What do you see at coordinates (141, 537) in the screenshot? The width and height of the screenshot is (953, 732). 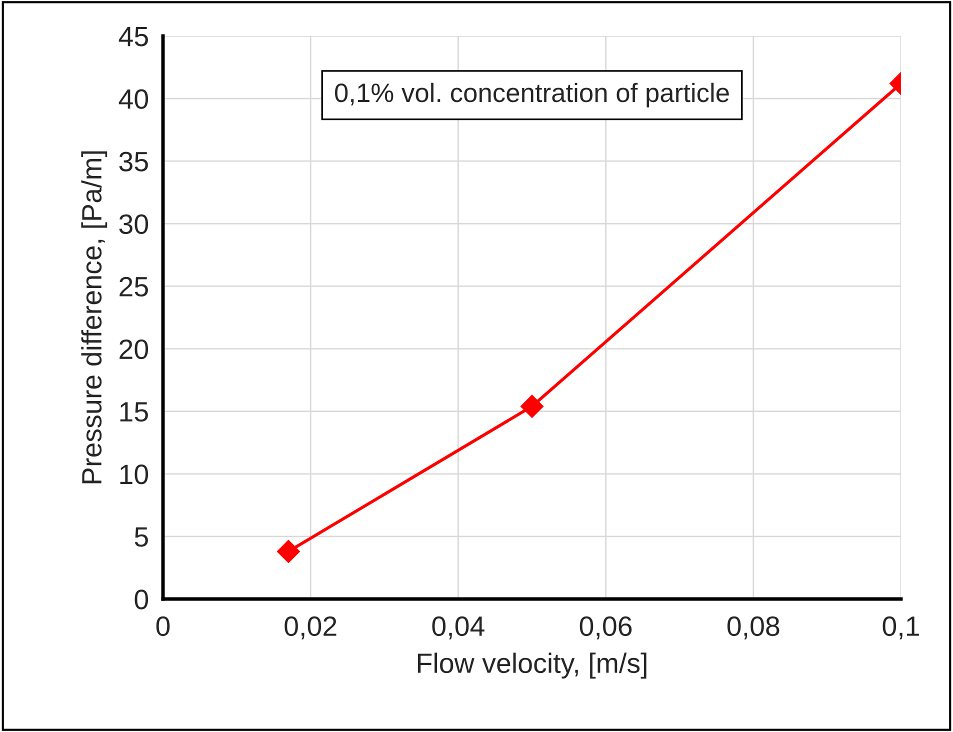 I see `y-tick-label: 5` at bounding box center [141, 537].